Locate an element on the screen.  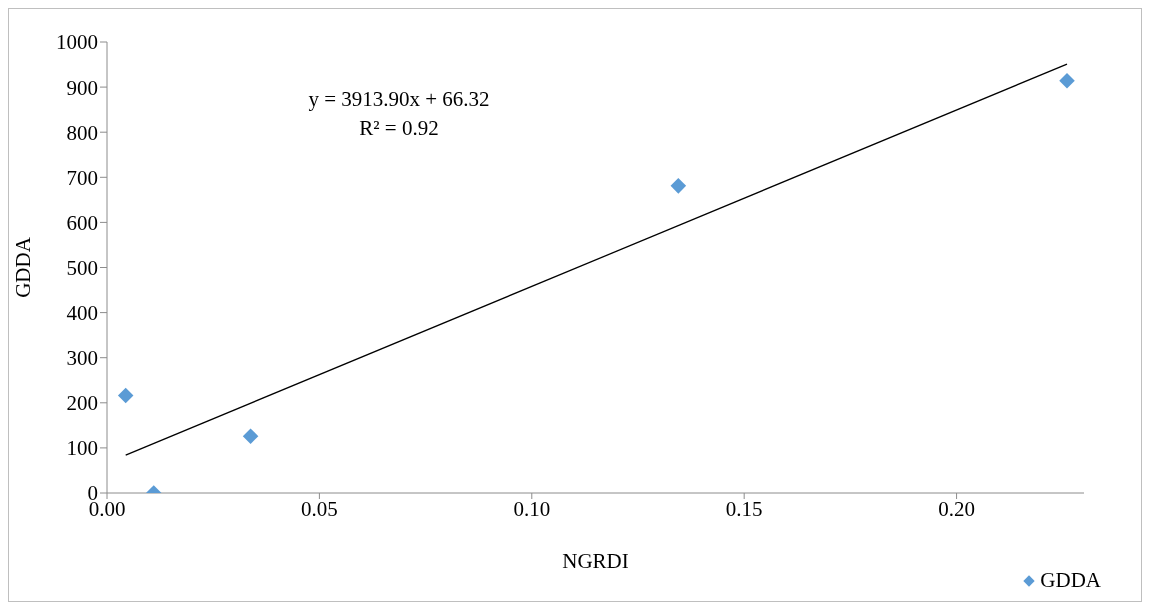
x-tick-label: 0.15 is located at coordinates (744, 508).